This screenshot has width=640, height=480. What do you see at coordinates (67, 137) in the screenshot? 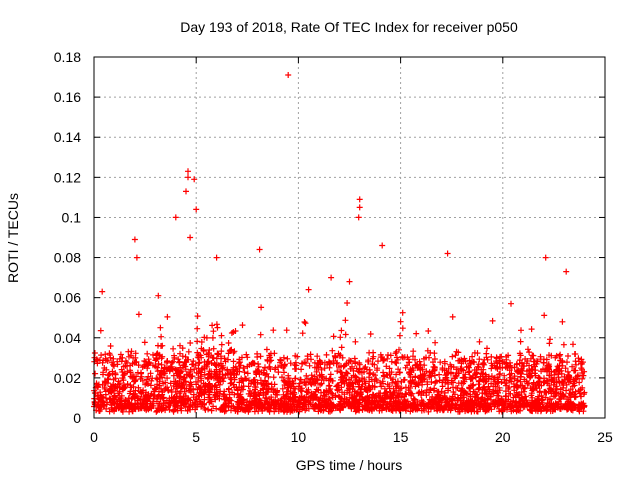
I see `y-tick-label: 0.14` at bounding box center [67, 137].